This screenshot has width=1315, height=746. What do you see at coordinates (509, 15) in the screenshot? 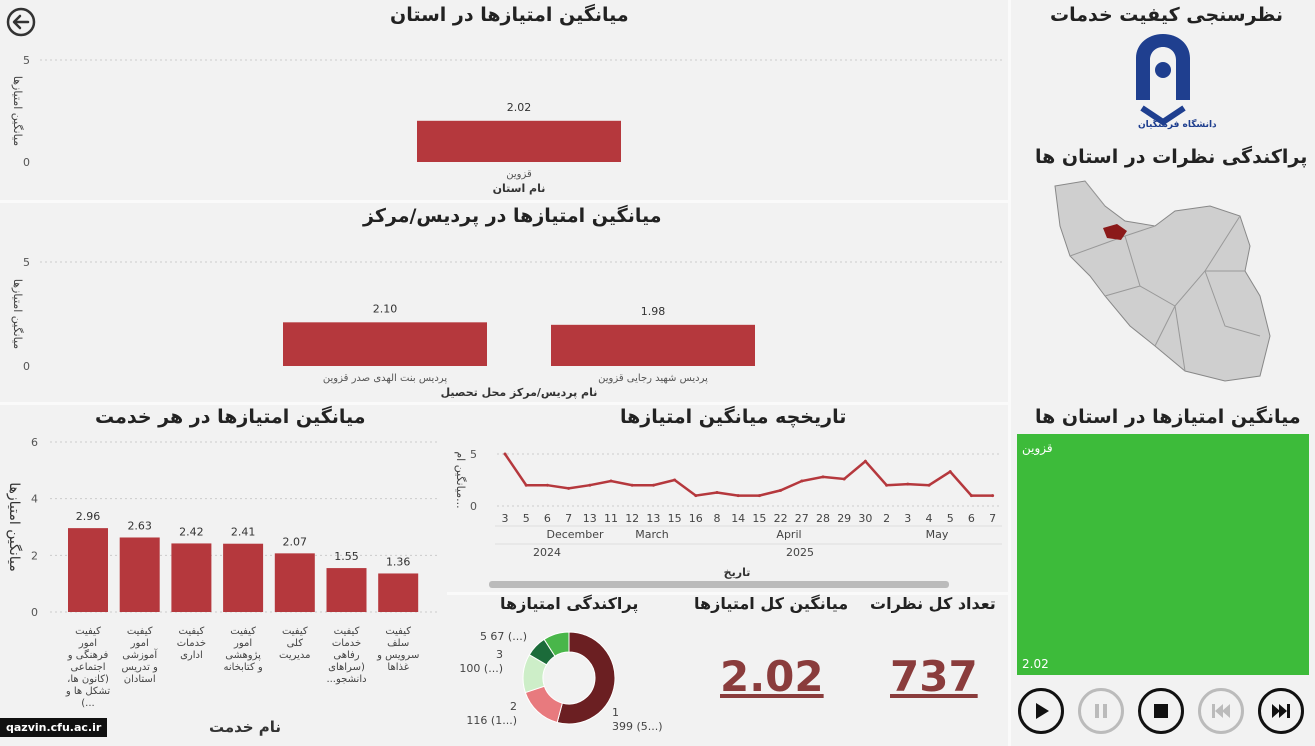
I see `chart-province-title: میانگین امتیازها در استان` at bounding box center [509, 15].